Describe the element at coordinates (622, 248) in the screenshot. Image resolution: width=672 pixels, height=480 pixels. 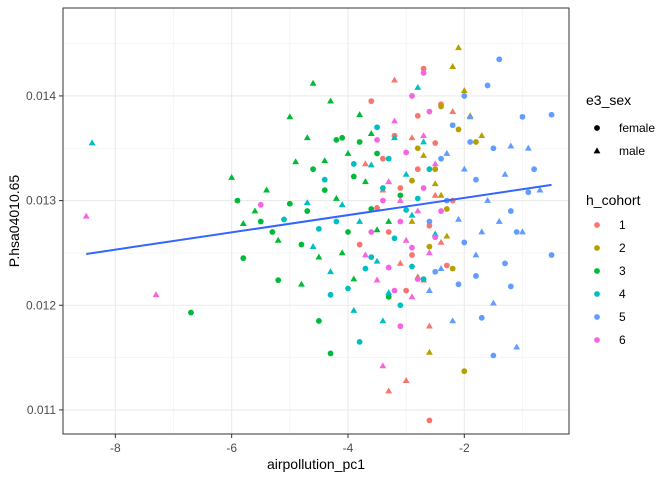
I see `legend-label-cohort-2: 2` at that location.